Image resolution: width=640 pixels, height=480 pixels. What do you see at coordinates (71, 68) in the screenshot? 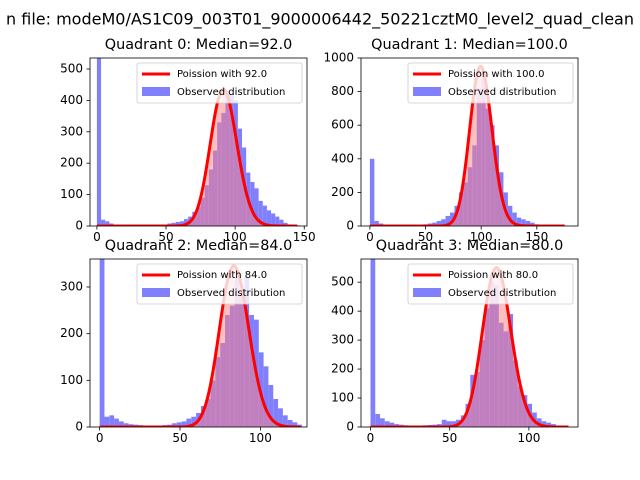
I see `y-tick-label: 500` at bounding box center [71, 68].